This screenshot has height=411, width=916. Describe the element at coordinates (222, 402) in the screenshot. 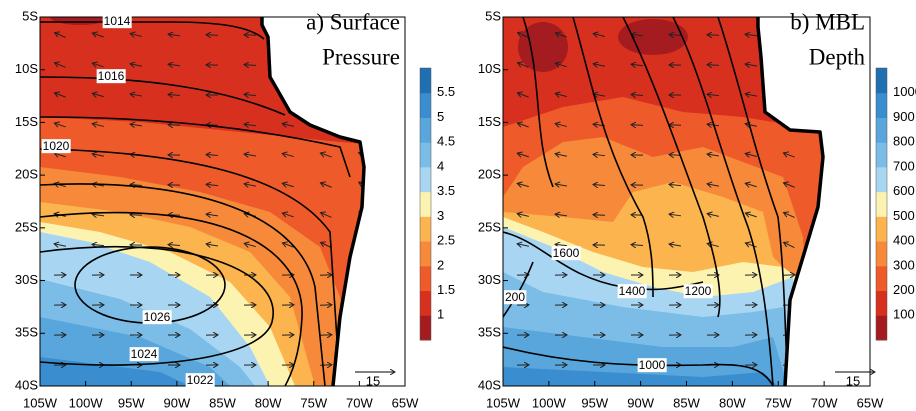

I see `lon-tick-label: 85W` at that location.